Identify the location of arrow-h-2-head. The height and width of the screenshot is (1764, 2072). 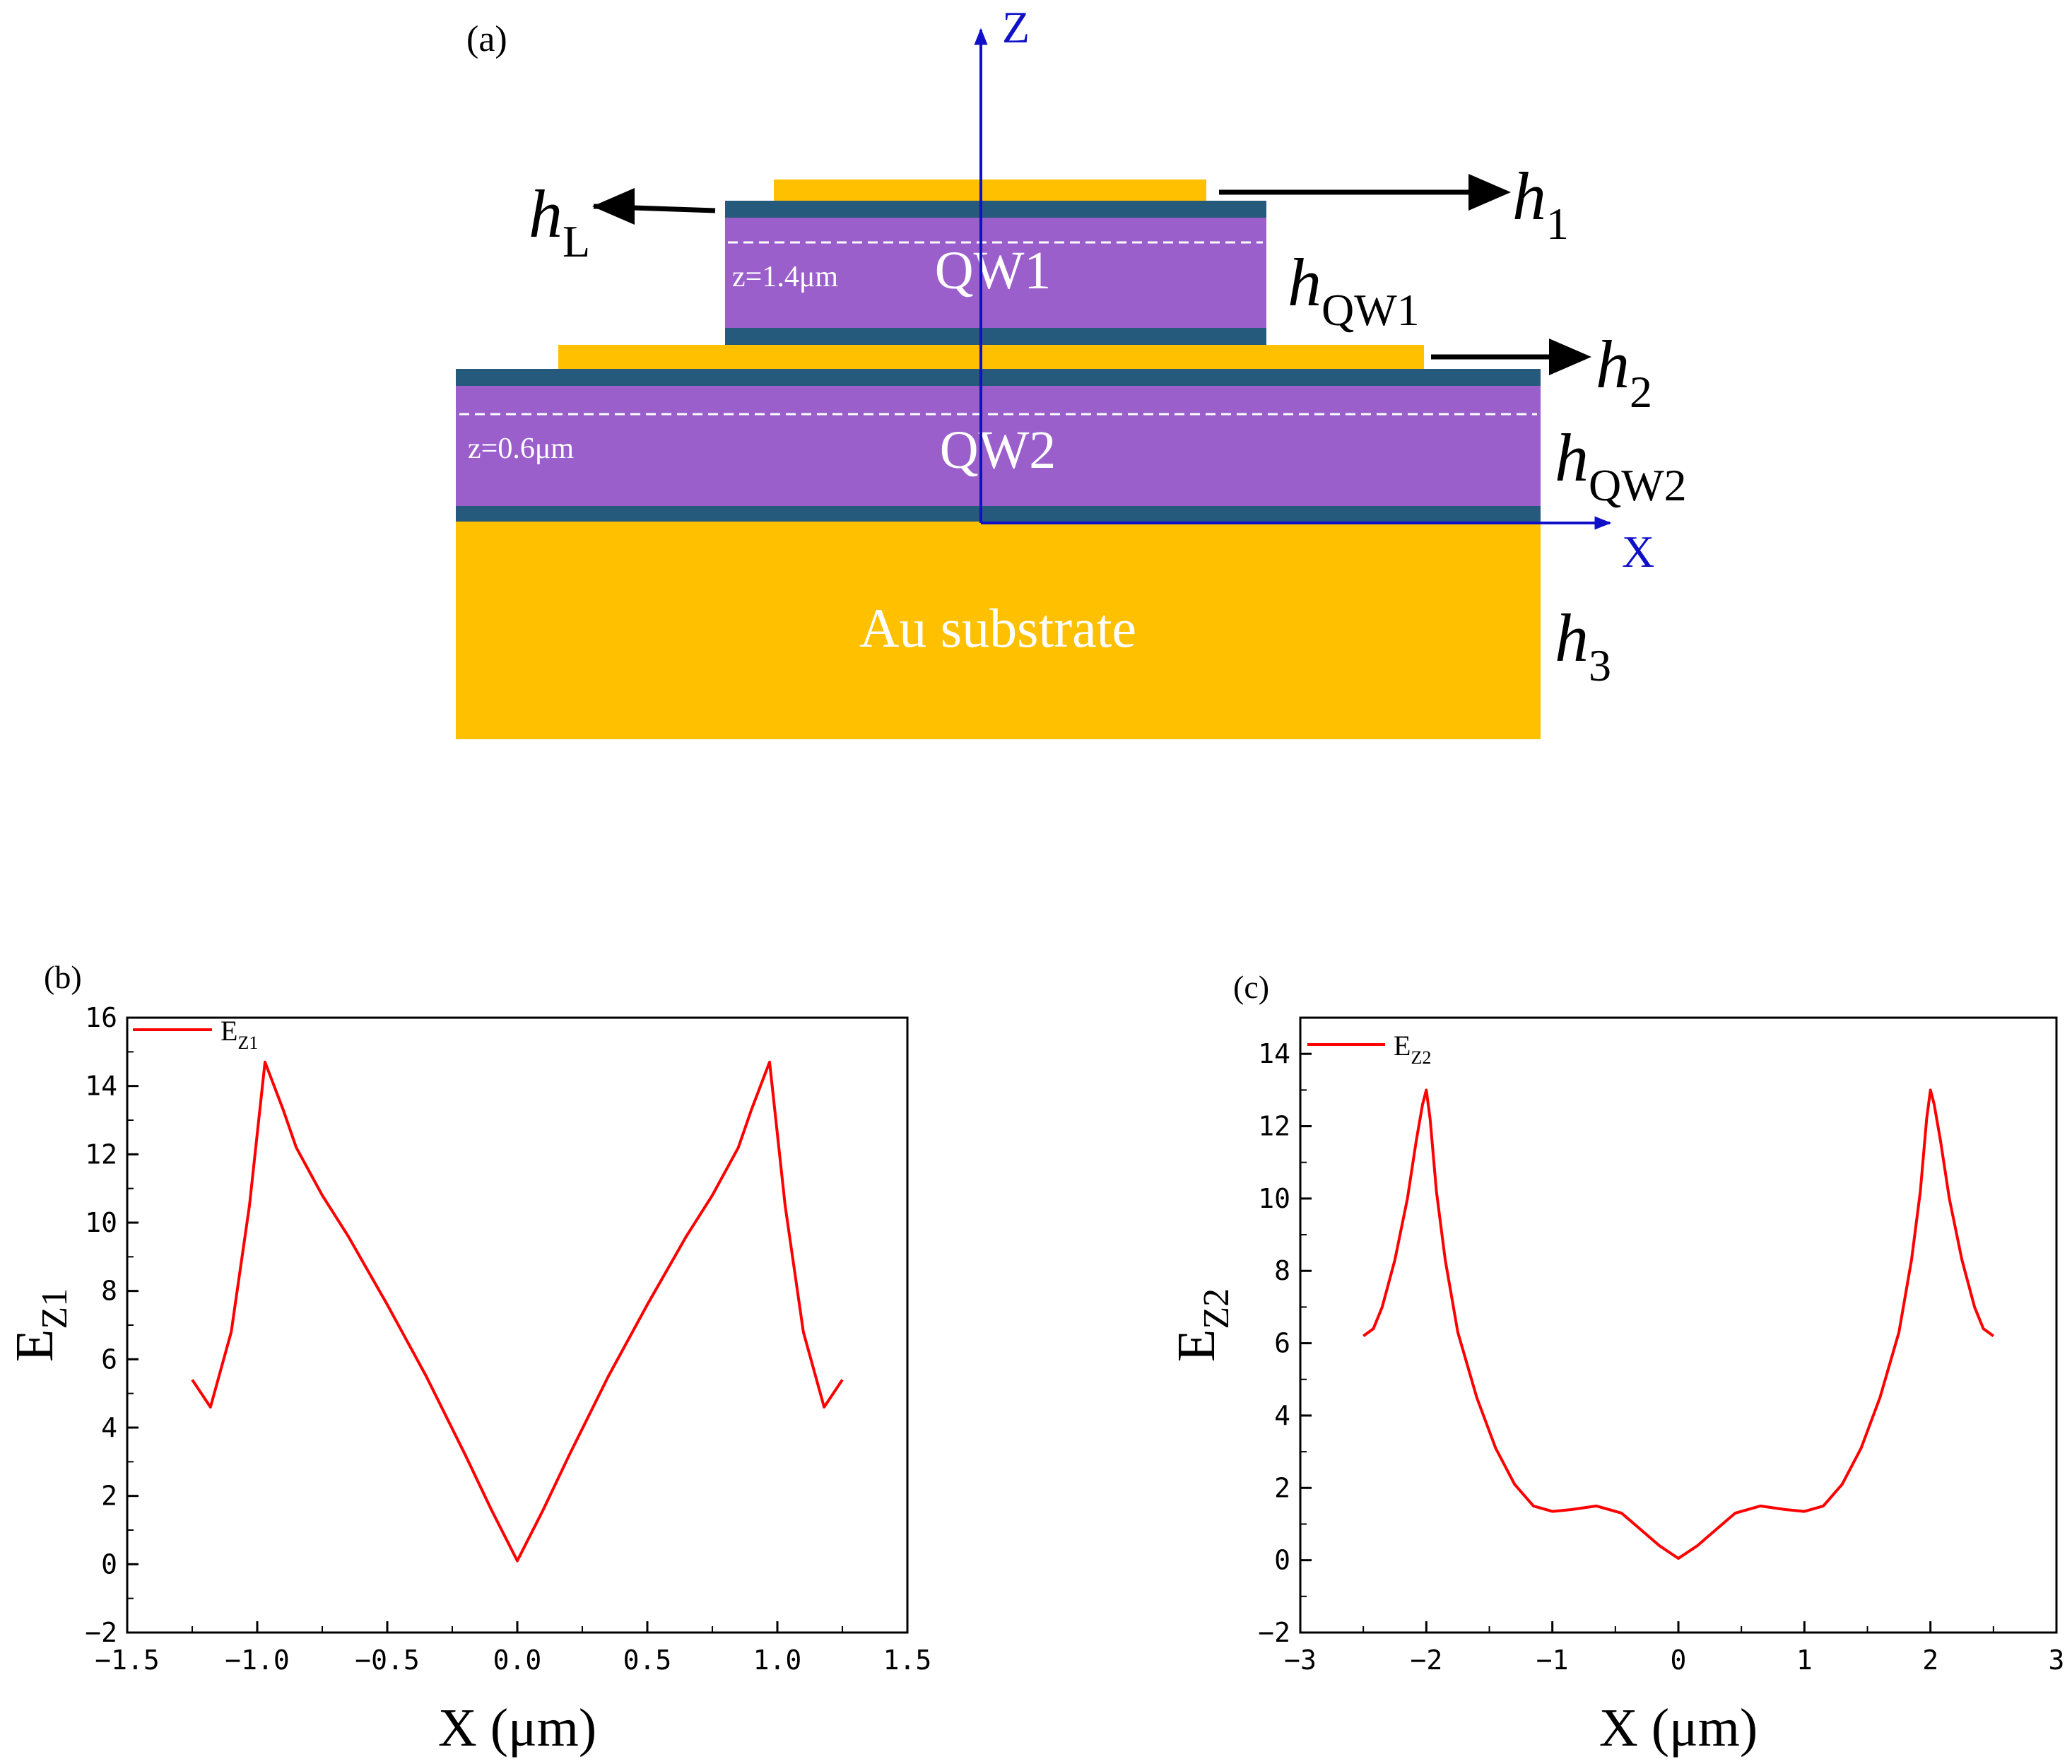
(1570, 357).